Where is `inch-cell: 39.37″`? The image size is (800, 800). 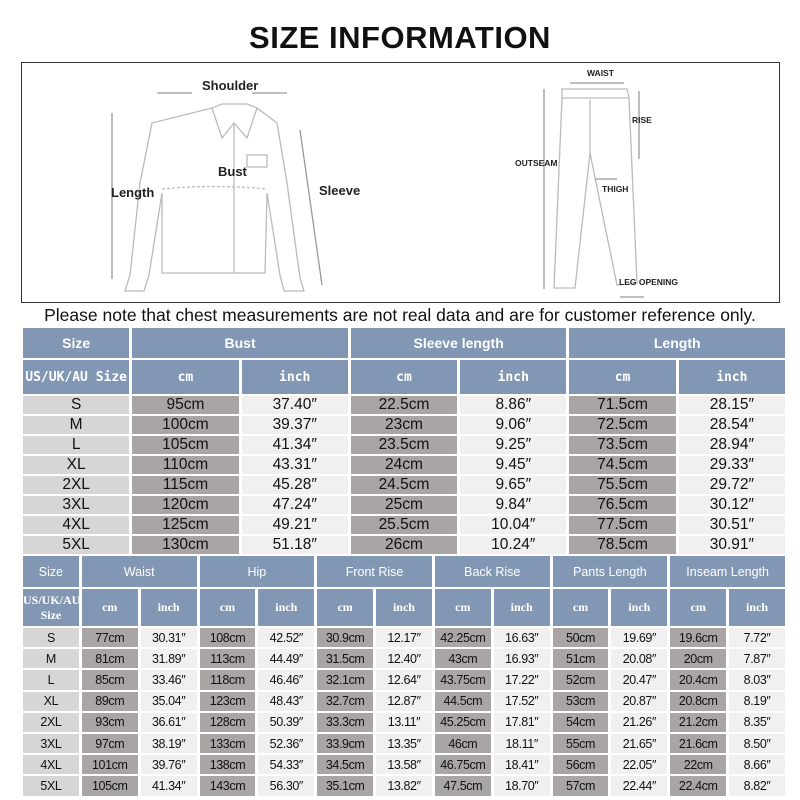 inch-cell: 39.37″ is located at coordinates (294, 425).